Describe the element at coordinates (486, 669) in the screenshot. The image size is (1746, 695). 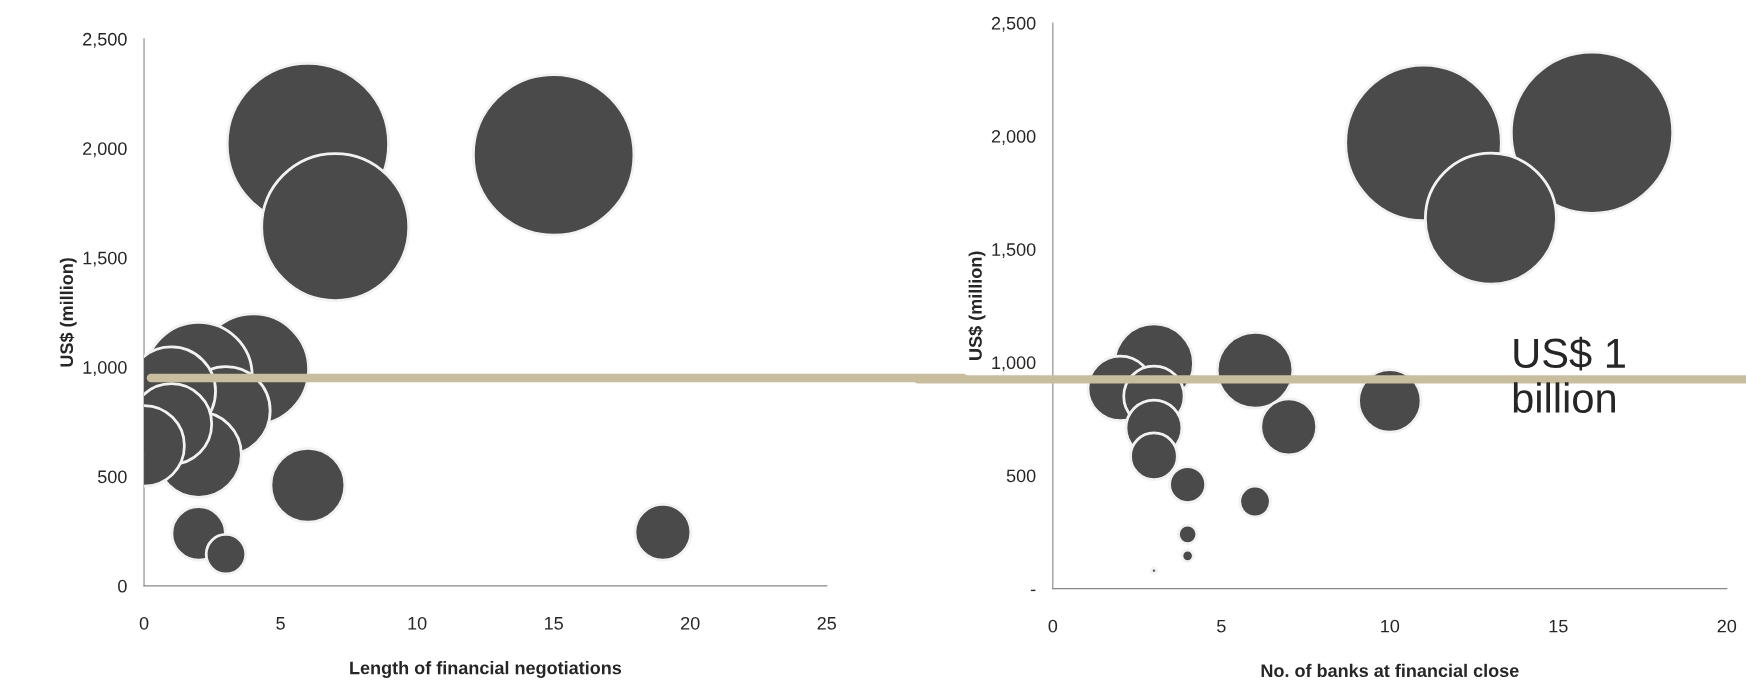
I see `x-axis-title: Length of financial negotiations` at that location.